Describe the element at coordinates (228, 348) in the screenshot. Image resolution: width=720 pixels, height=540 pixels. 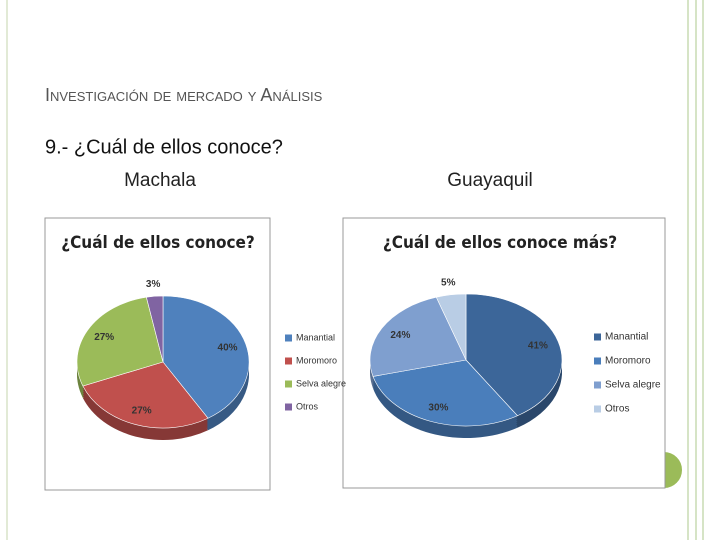
I see `data-label: 40%` at that location.